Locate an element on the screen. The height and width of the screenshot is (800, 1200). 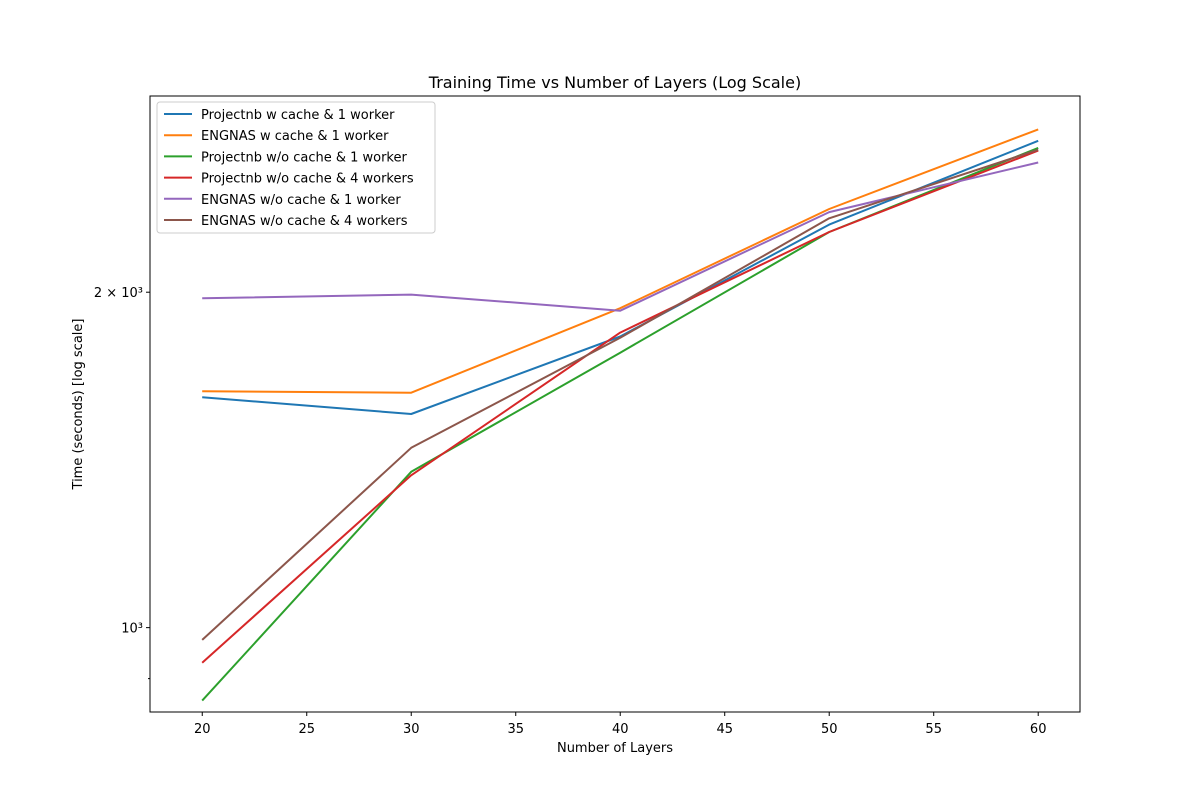
y-tick-label: 10³ is located at coordinates (132, 629).